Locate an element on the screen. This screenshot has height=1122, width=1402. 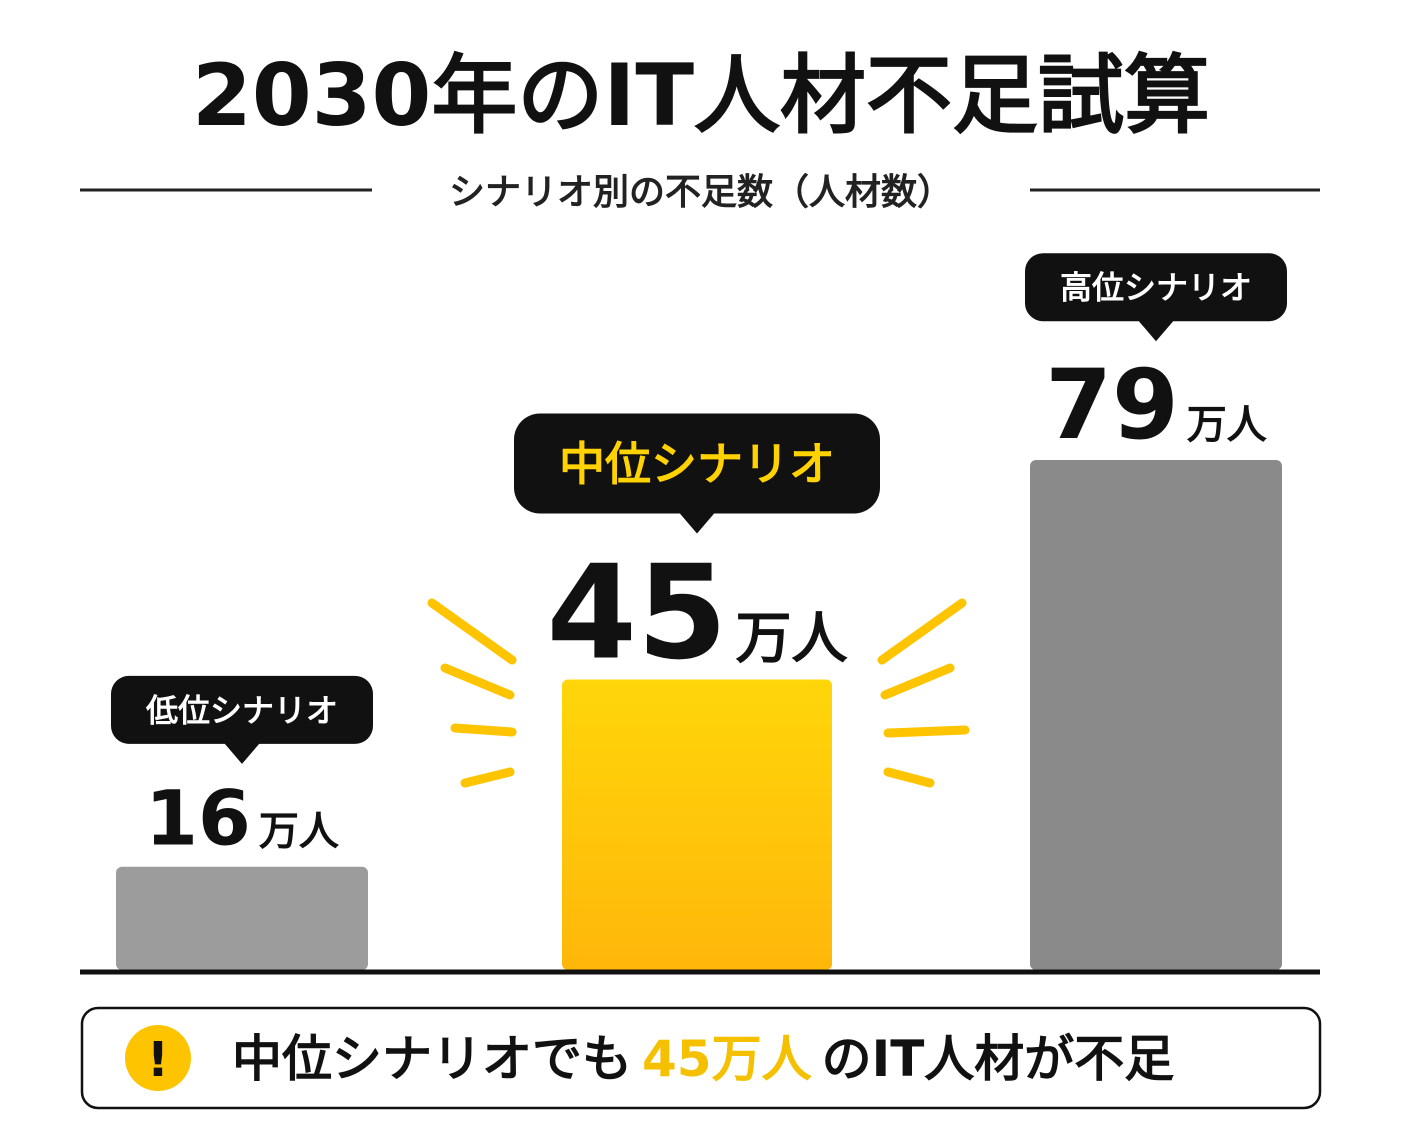
value-number: 45 is located at coordinates (637, 612).